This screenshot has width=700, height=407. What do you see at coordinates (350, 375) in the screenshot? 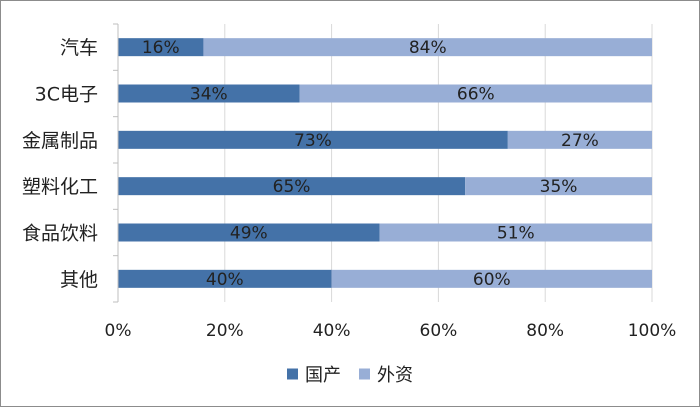
I see `legend: 国产 外资` at bounding box center [350, 375].